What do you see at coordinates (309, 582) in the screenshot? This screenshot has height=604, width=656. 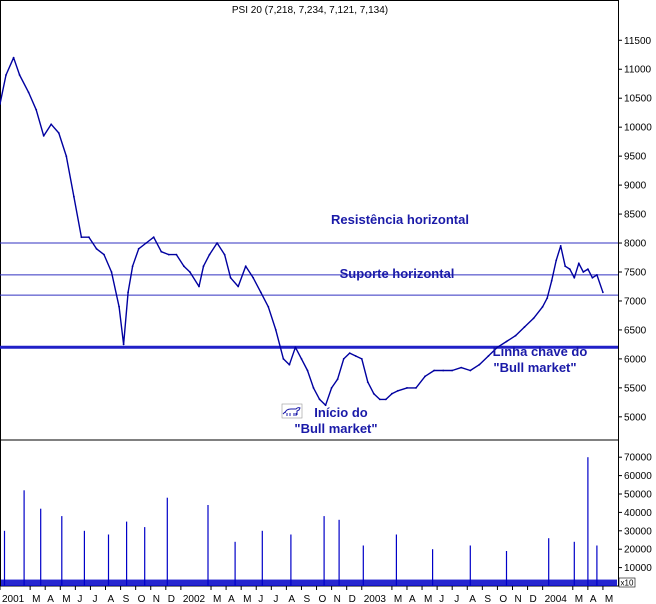 I see `volume-baseline-band` at bounding box center [309, 582].